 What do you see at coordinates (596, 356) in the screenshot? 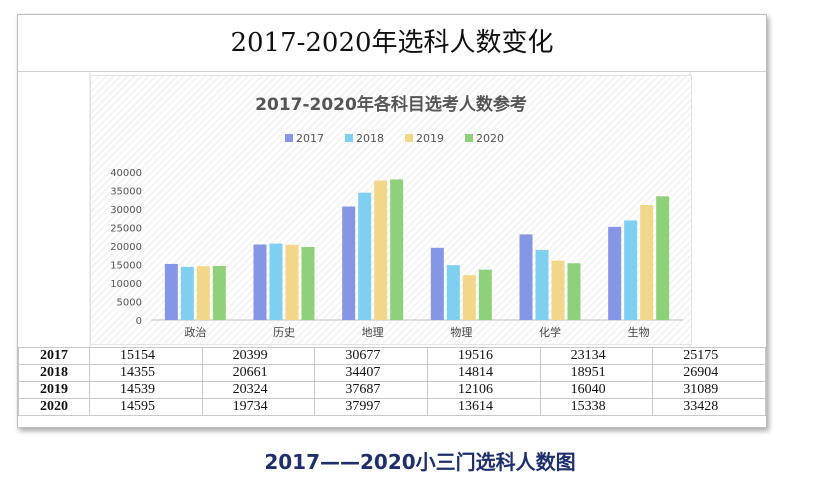
I see `table-cell: 23134` at bounding box center [596, 356].